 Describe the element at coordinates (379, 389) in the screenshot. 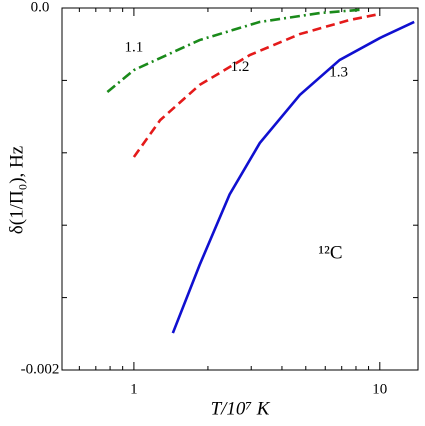

I see `x-tick-label: 10` at that location.